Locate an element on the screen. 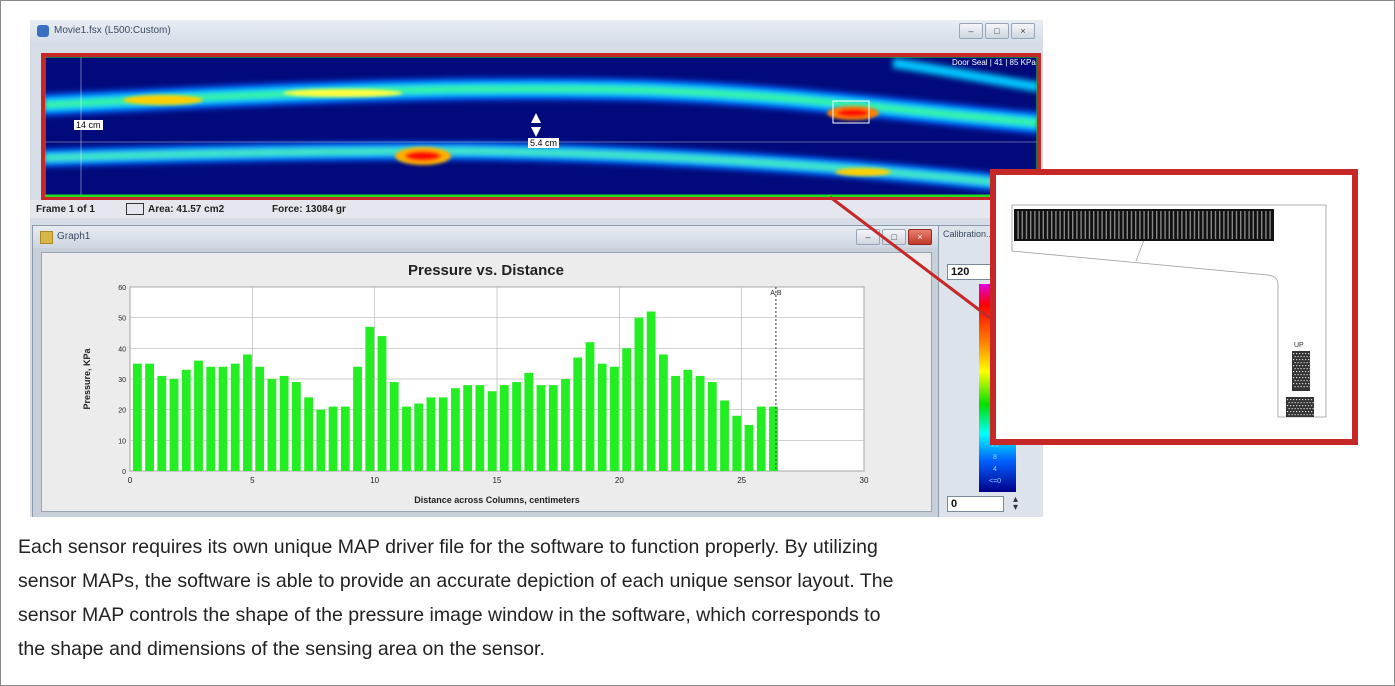 This screenshot has height=686, width=1395. legend-min-input: 0 is located at coordinates (975, 504).